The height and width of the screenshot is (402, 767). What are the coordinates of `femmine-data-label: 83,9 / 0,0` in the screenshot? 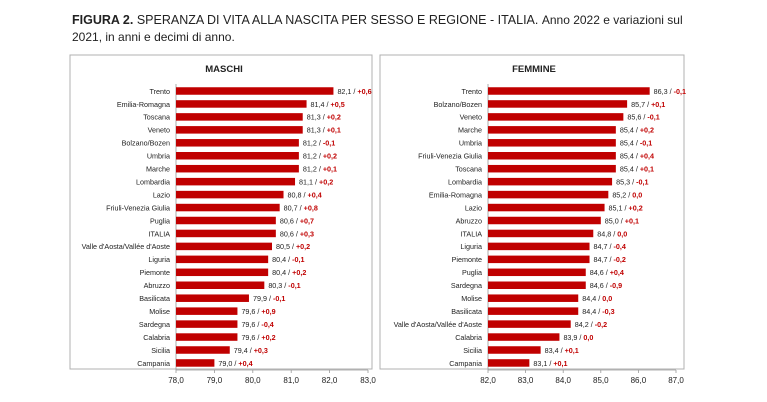 It's located at (578, 337).